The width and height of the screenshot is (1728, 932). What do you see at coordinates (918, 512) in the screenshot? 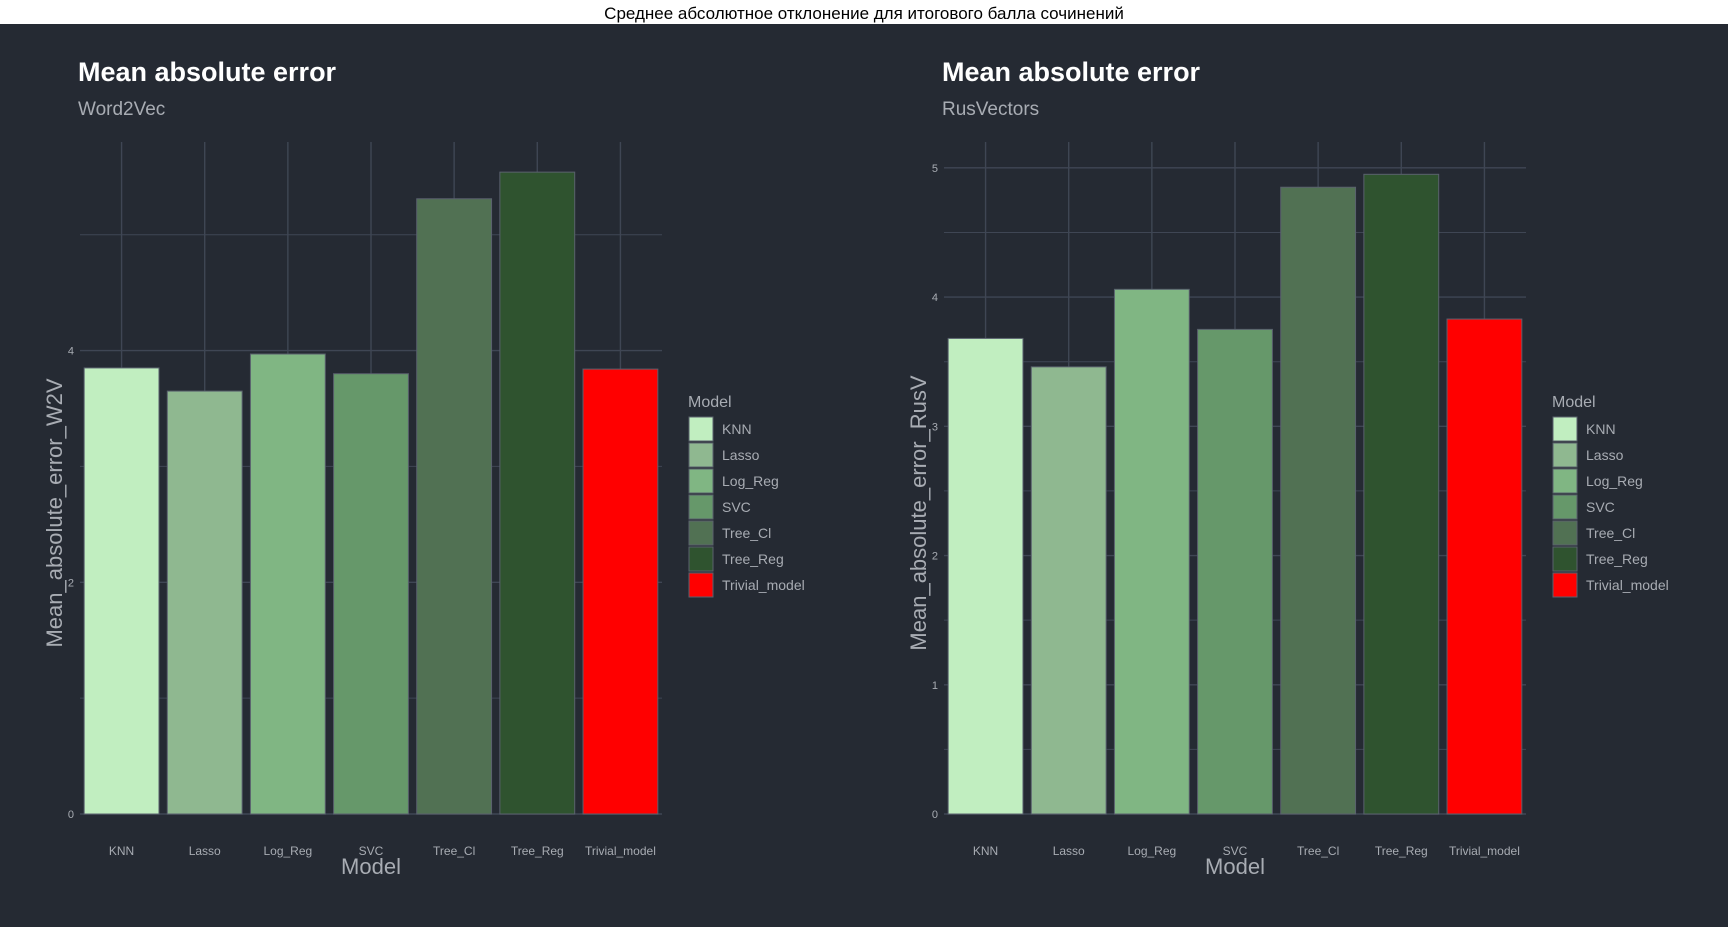
I see `y-axis-label: Mean_absolute_error_RusV` at bounding box center [918, 512].